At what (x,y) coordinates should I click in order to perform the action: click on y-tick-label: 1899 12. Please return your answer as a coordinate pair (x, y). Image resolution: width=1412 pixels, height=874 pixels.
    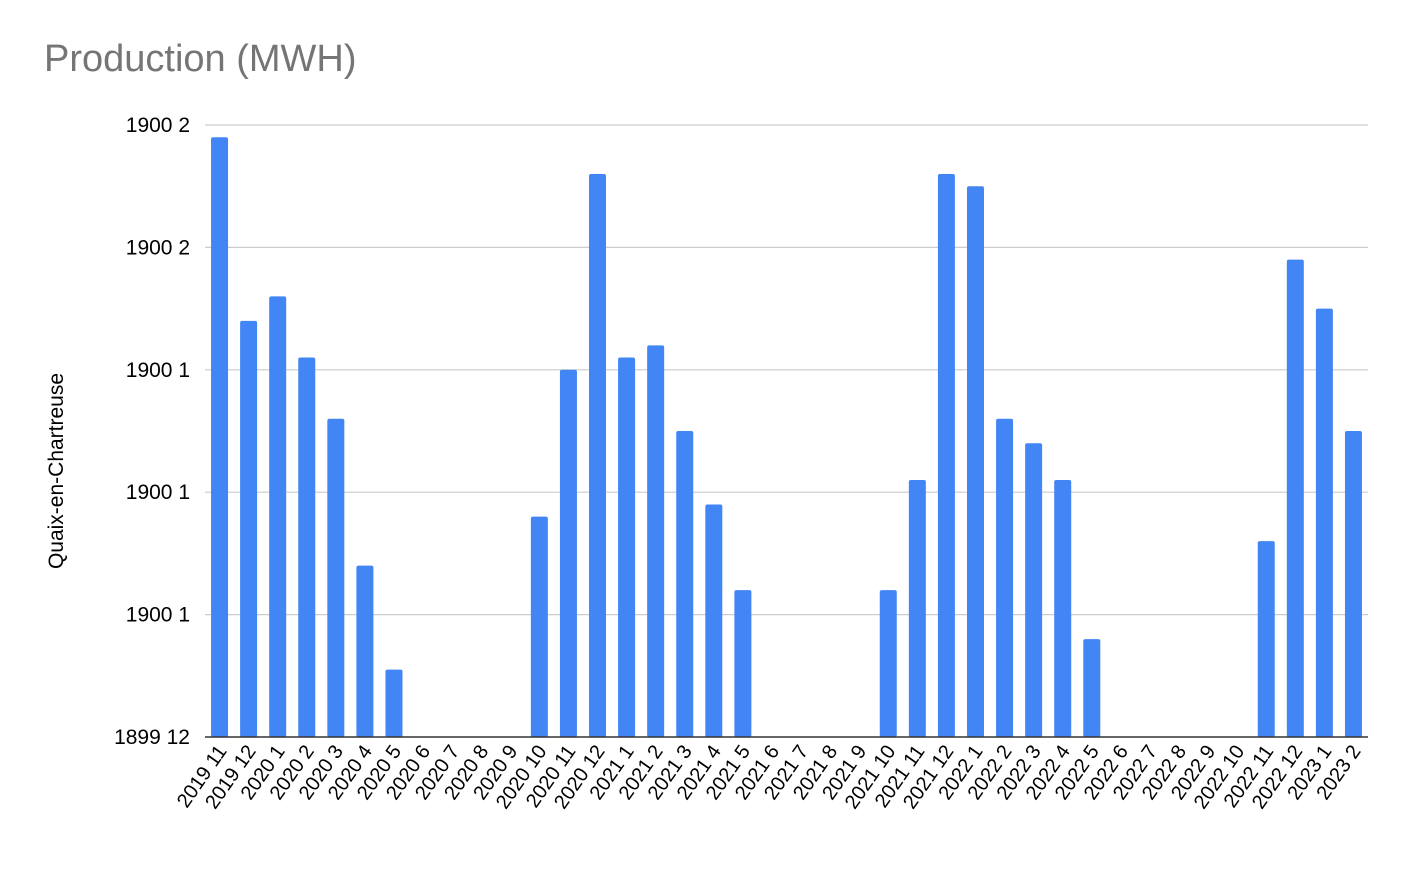
    Looking at the image, I should click on (152, 737).